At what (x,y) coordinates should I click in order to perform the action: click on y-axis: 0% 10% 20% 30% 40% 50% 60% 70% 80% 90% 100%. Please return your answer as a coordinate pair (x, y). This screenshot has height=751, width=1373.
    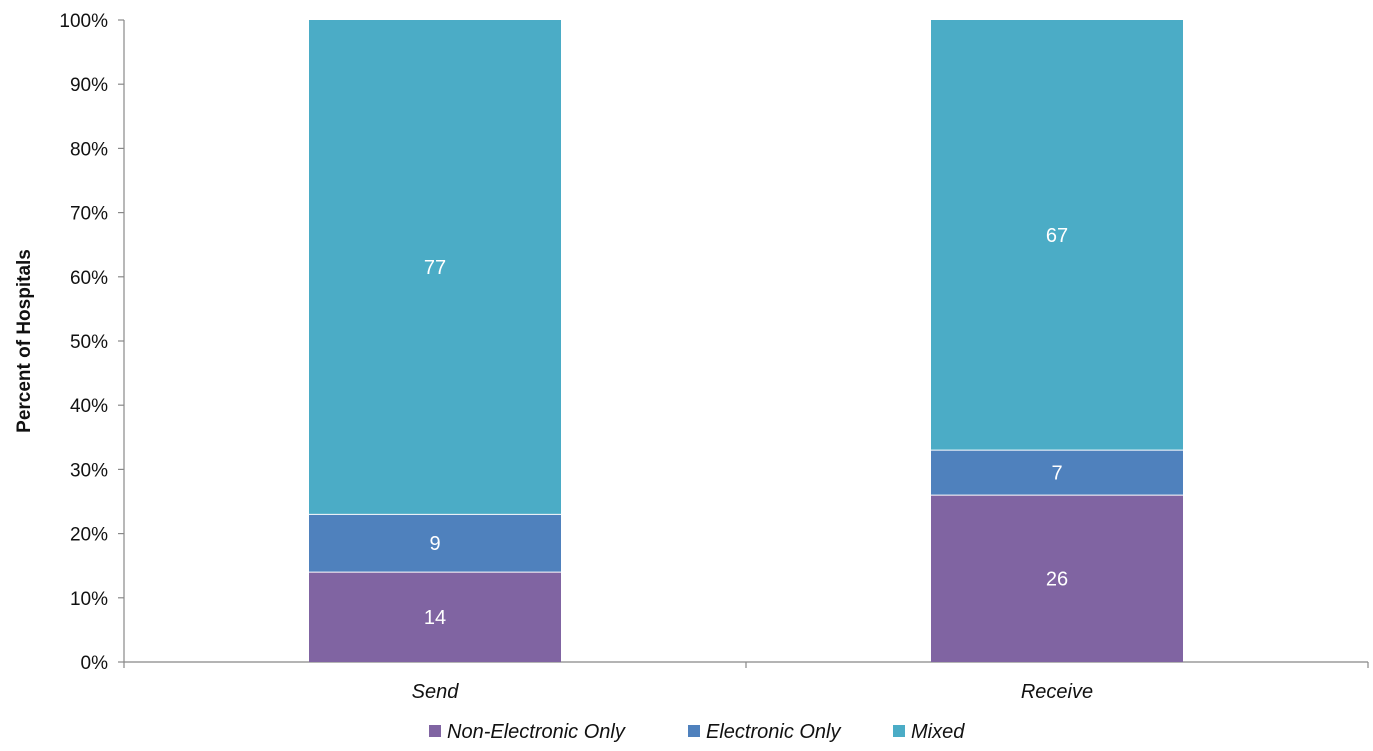
    Looking at the image, I should click on (92, 342).